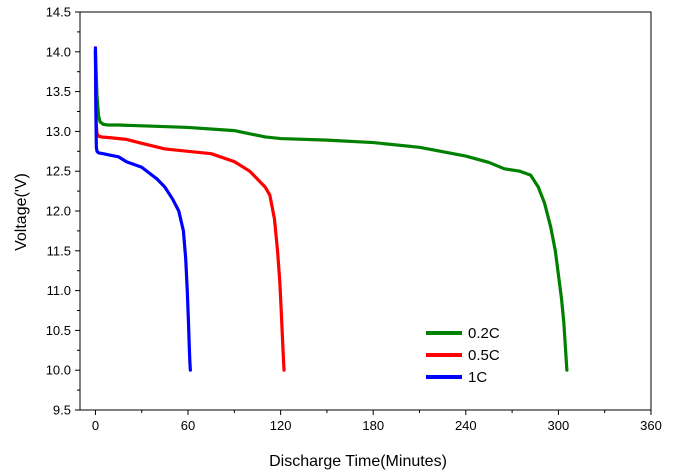 The image size is (677, 474). Describe the element at coordinates (477, 377) in the screenshot. I see `legend-label: 1C` at that location.